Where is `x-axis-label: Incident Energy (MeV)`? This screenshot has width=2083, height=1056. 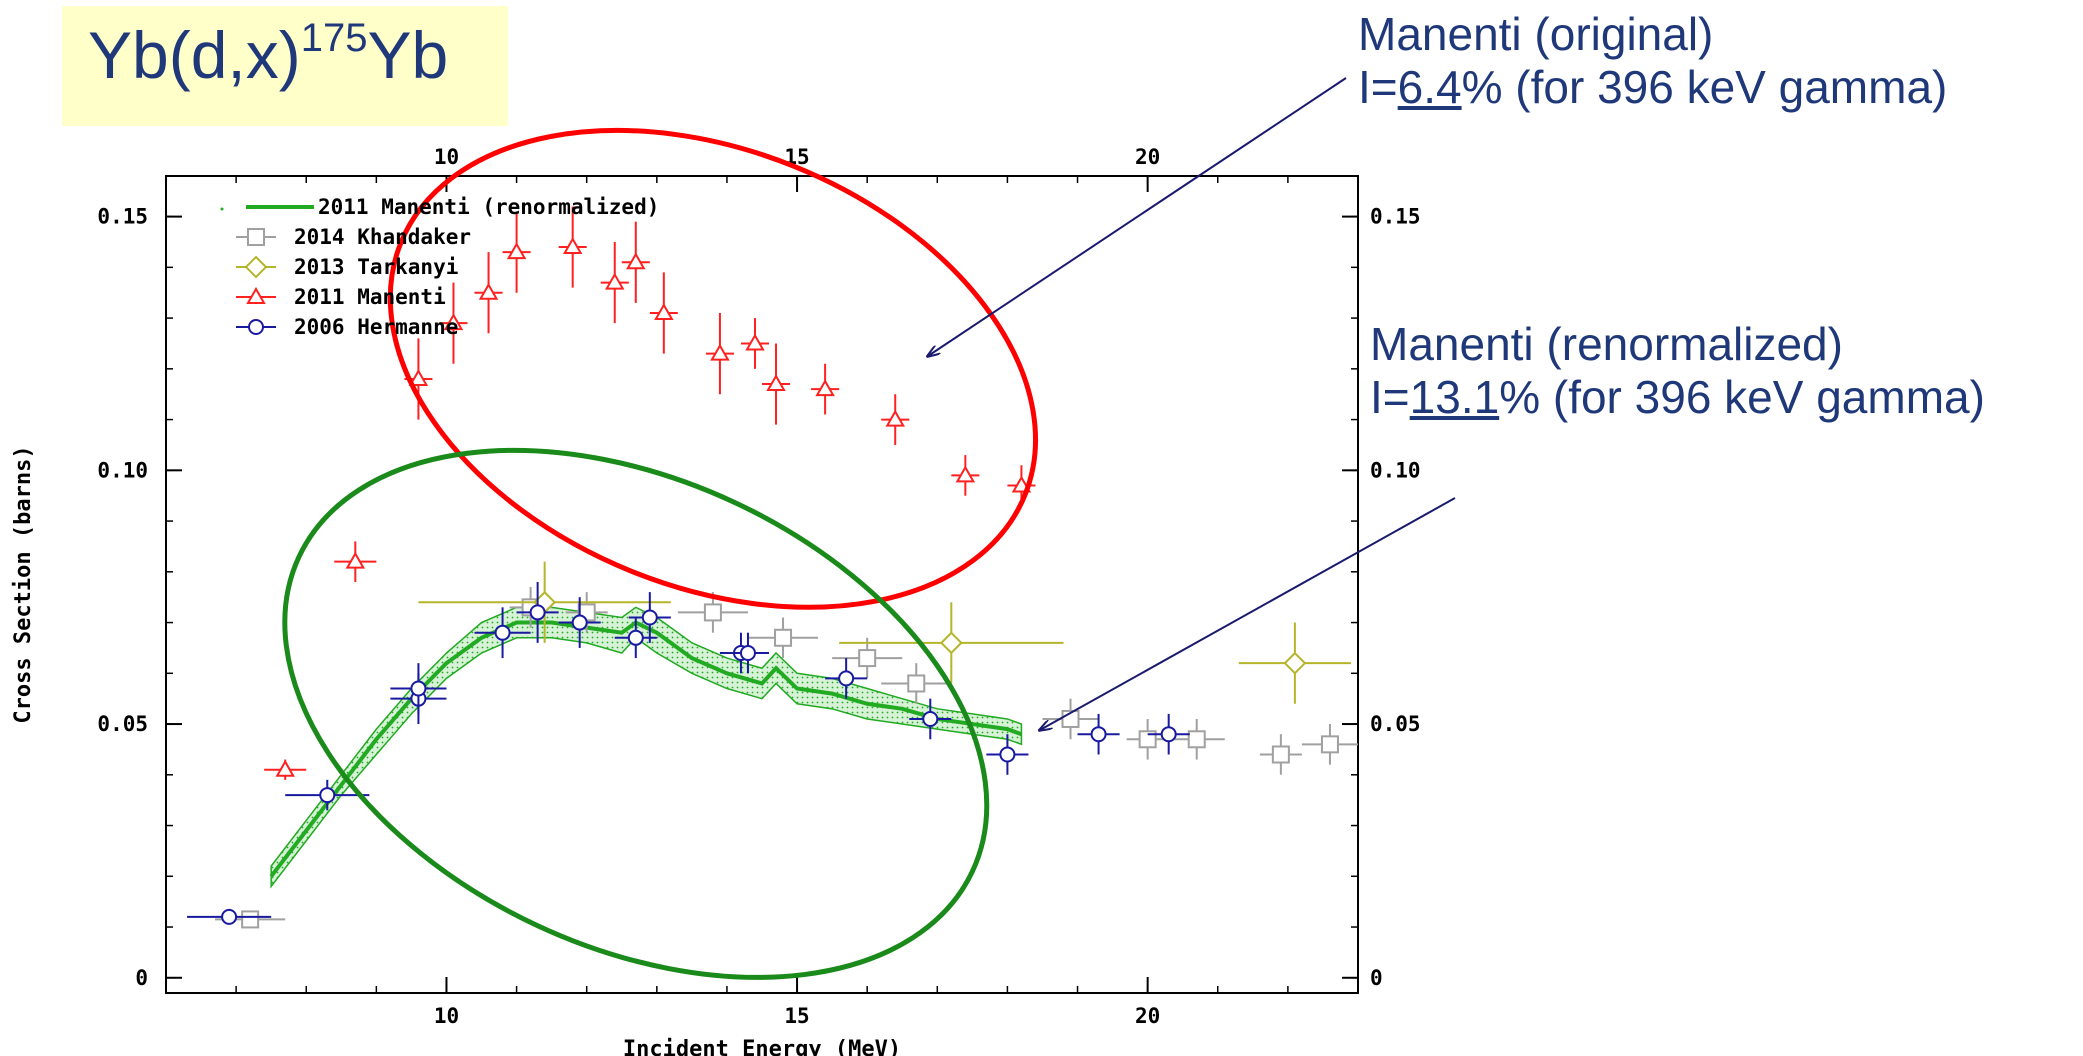
x-axis-label: Incident Energy (MeV) is located at coordinates (762, 1046).